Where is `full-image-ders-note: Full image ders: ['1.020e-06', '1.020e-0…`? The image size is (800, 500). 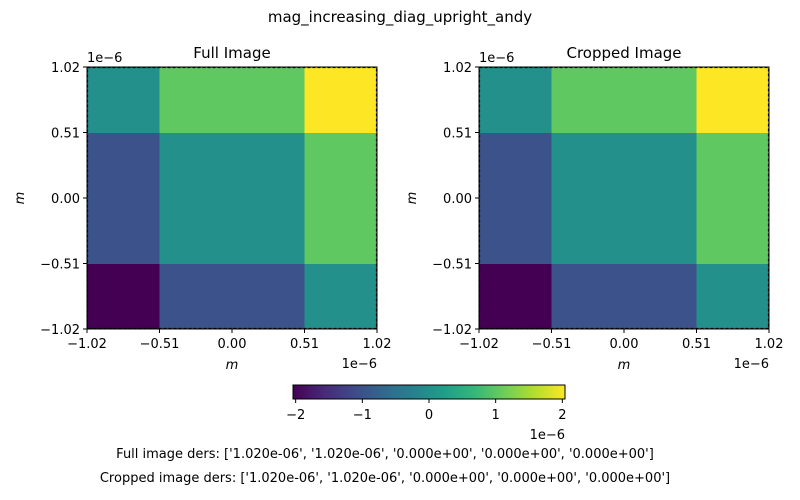 full-image-ders-note: Full image ders: ['1.020e-06', '1.020e-0… is located at coordinates (385, 454).